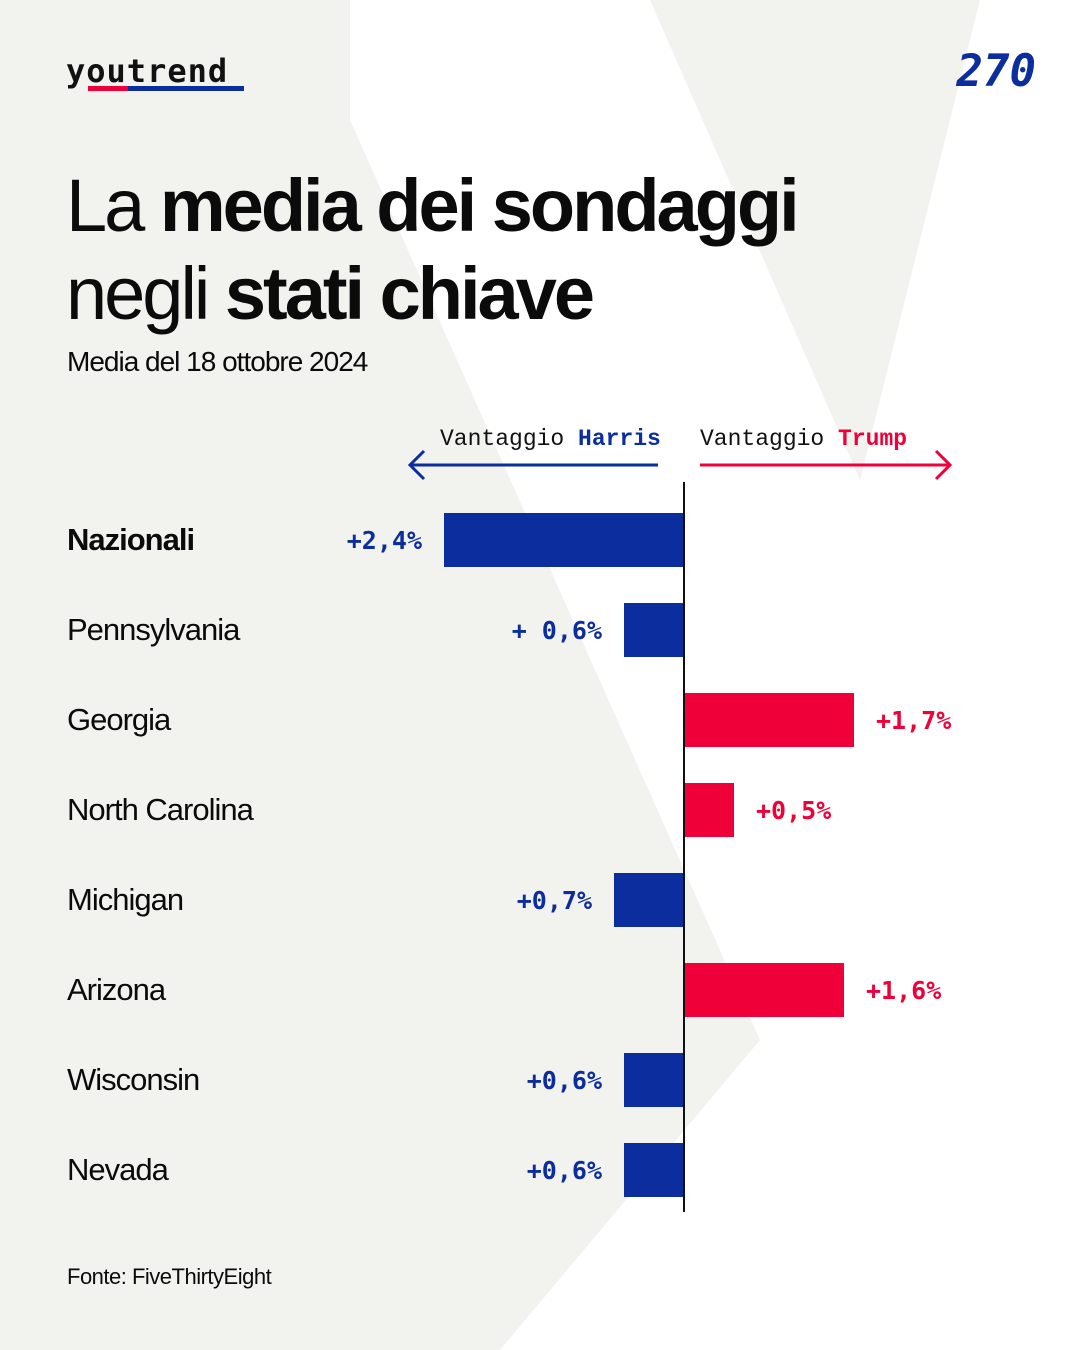 This screenshot has width=1080, height=1350. I want to click on bar-nazionali, so click(564, 540).